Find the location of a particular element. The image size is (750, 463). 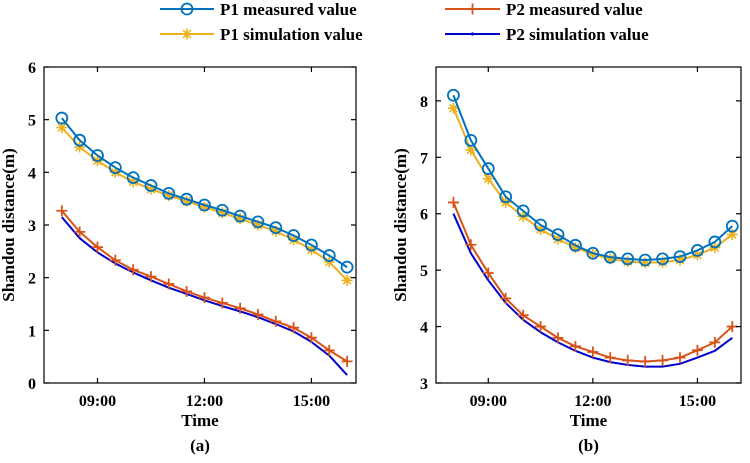

y-tick-label: 4 is located at coordinates (424, 328).